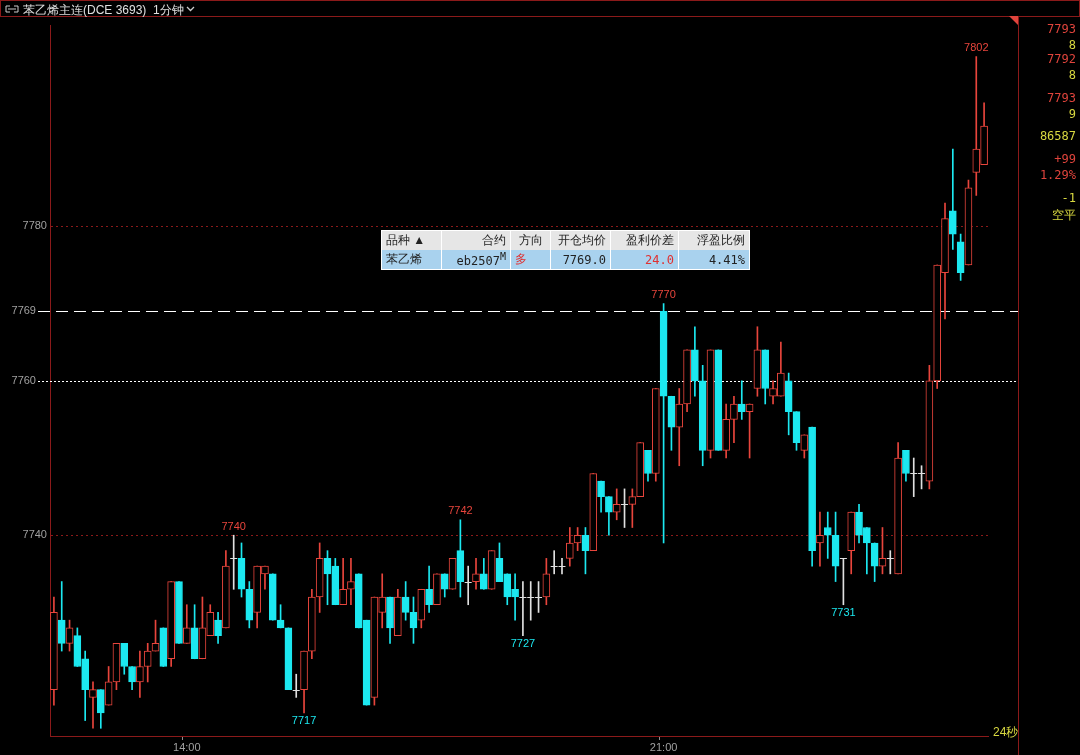 This screenshot has height=755, width=1080. I want to click on text: 空平, so click(1064, 215).